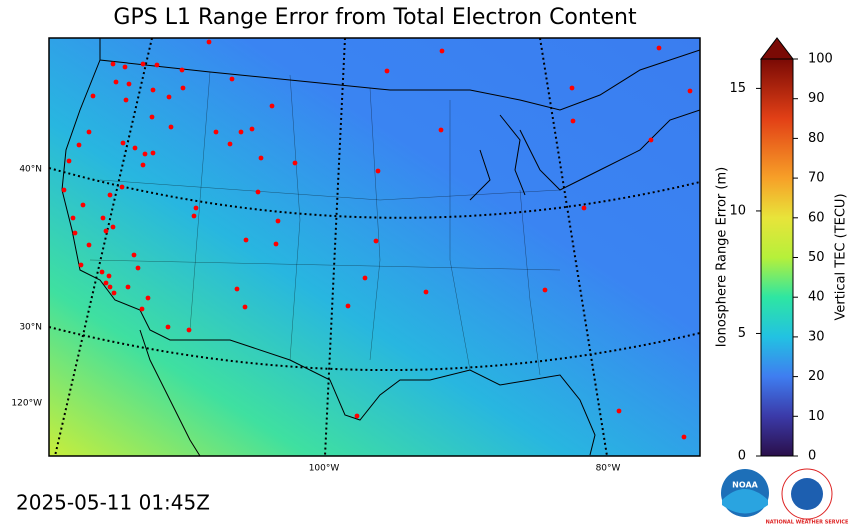 The width and height of the screenshot is (855, 532). Describe the element at coordinates (816, 217) in the screenshot. I see `right-tick-label: 60` at that location.